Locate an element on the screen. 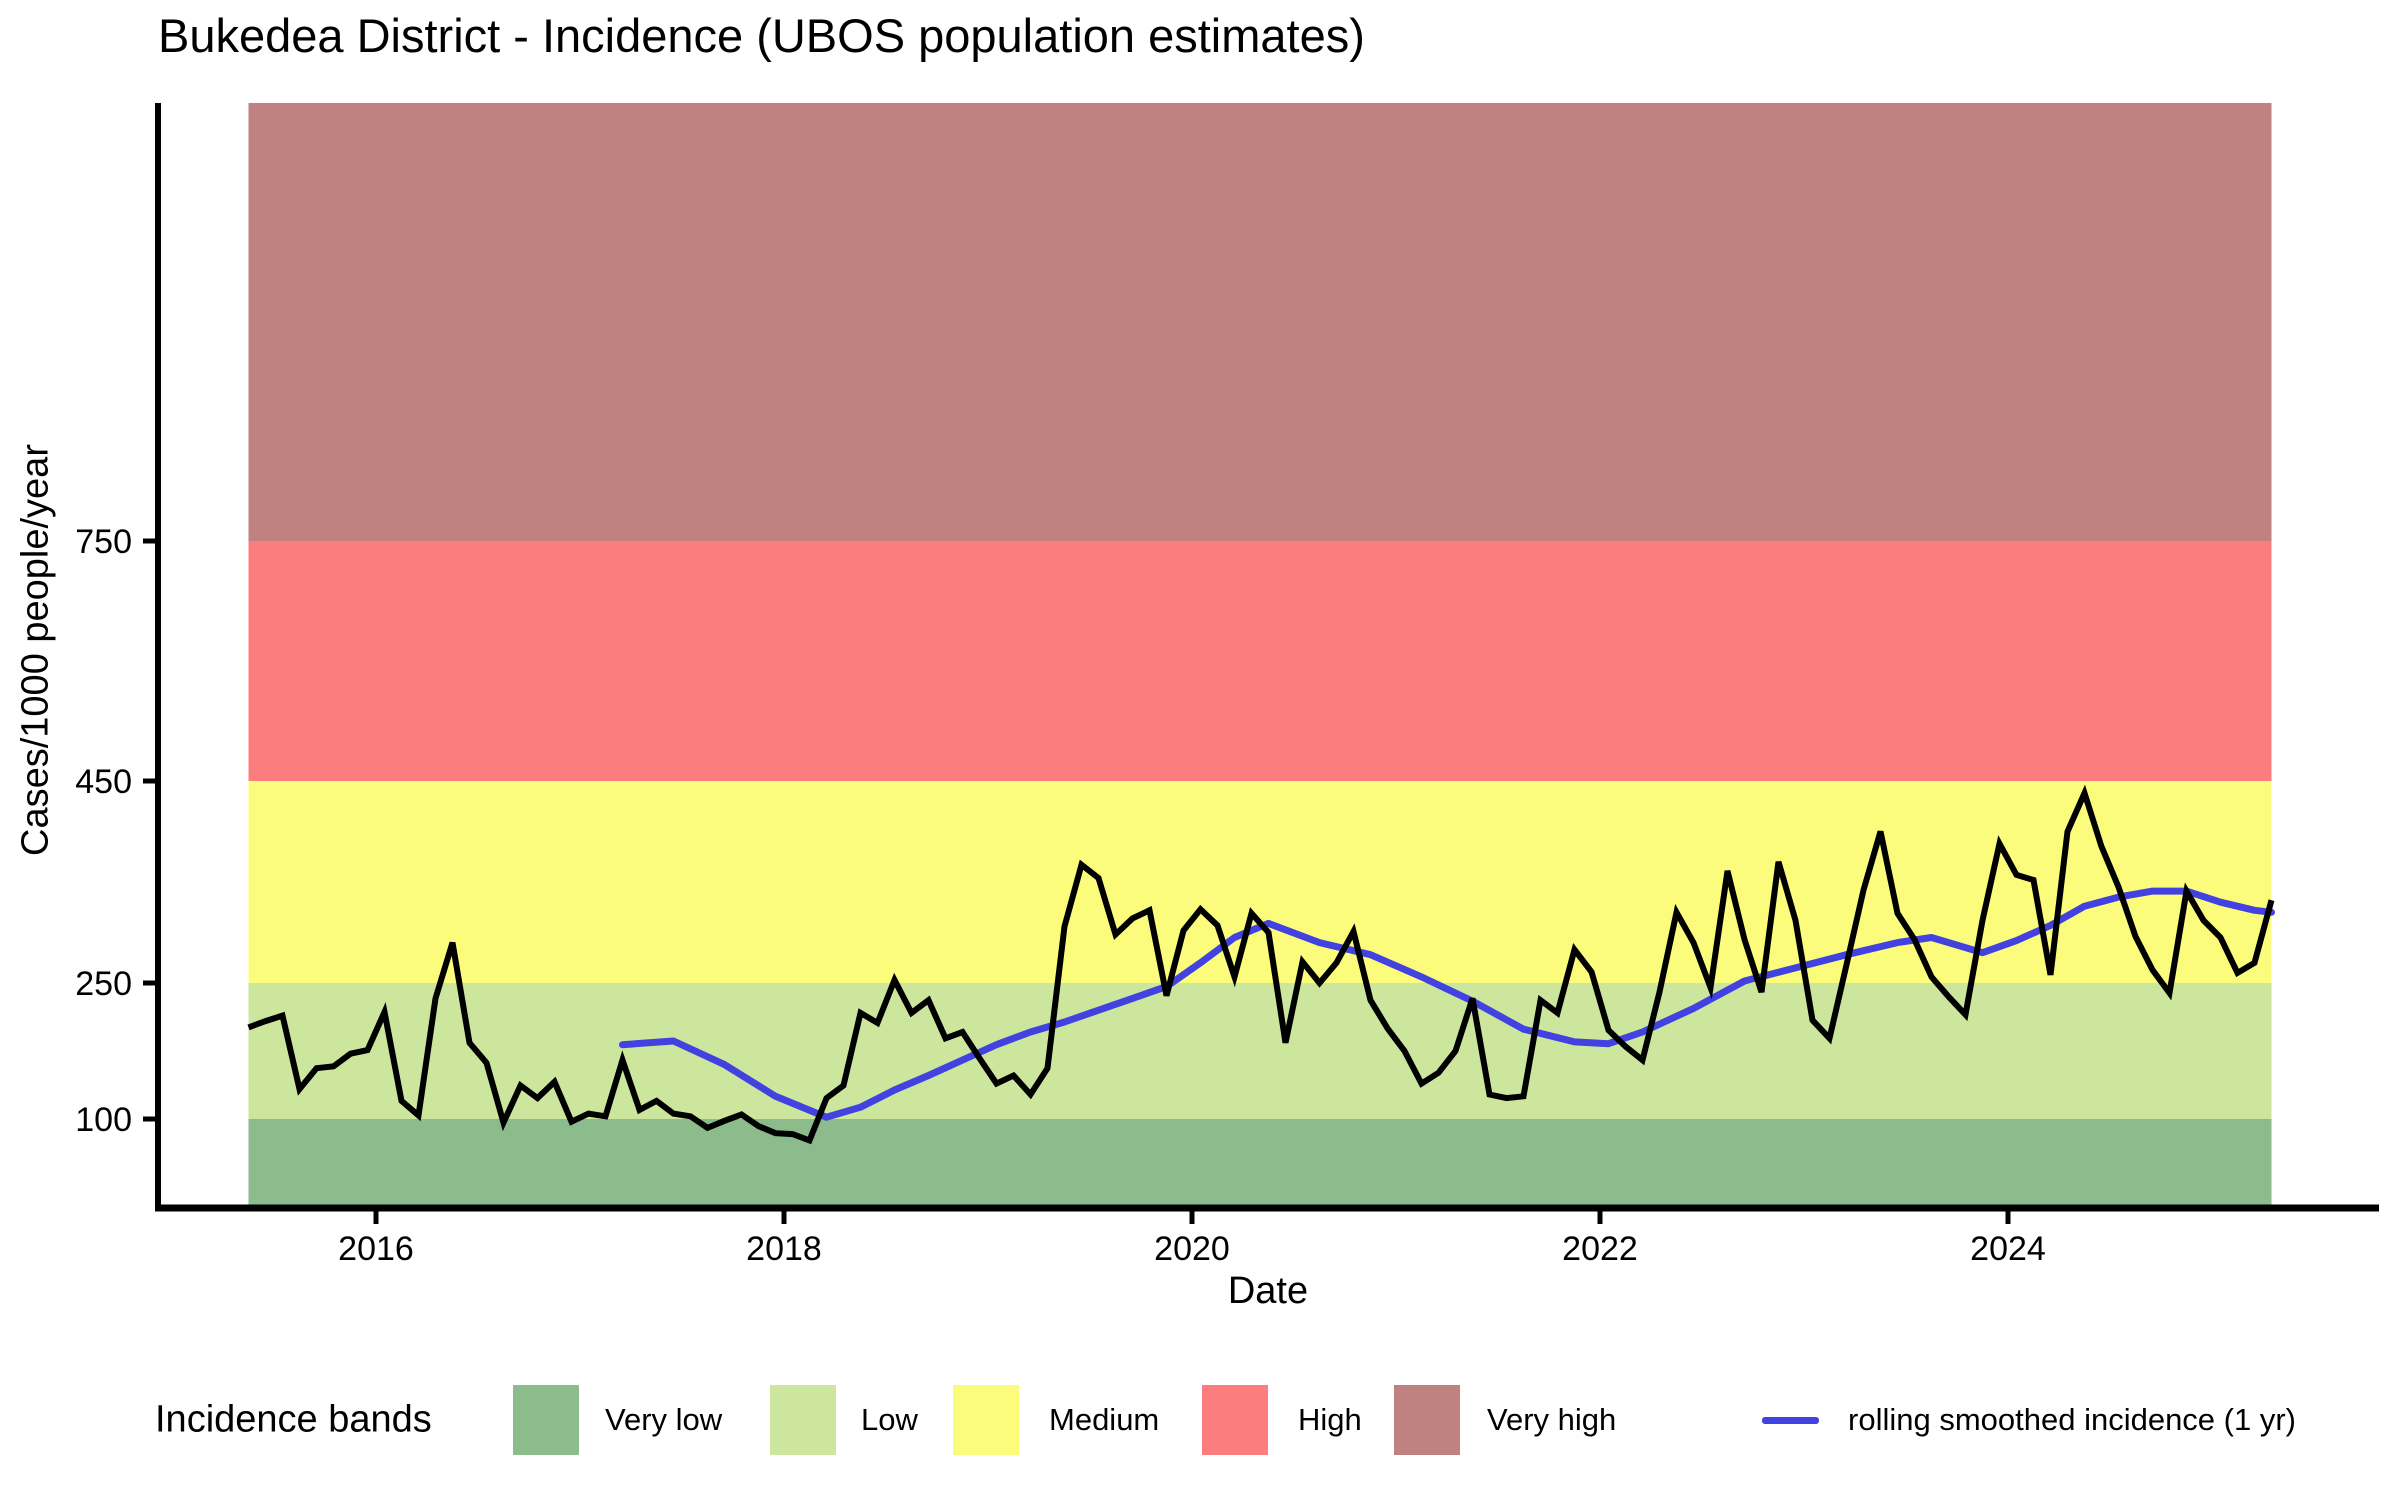  band-low is located at coordinates (1260, 1051).